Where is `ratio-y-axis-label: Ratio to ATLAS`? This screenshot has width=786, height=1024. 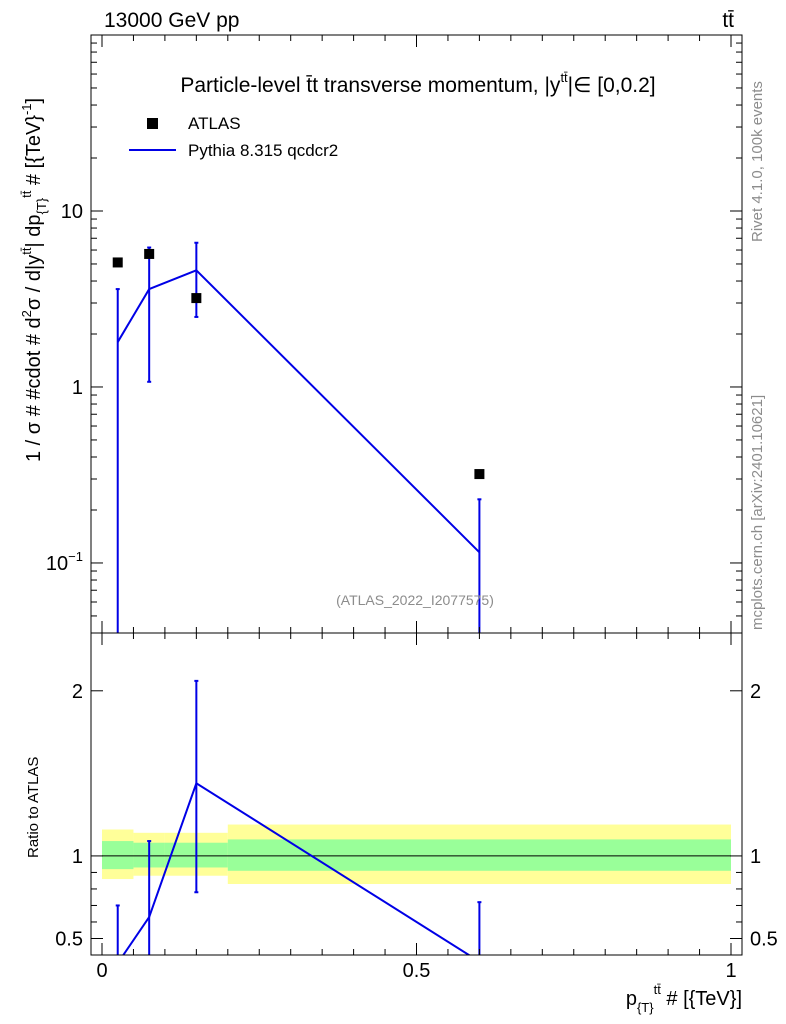 ratio-y-axis-label: Ratio to ATLAS is located at coordinates (33, 807).